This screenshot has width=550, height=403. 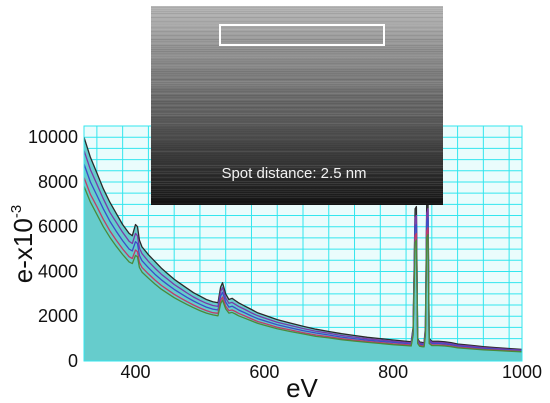 What do you see at coordinates (302, 35) in the screenshot?
I see `region-of-interest-box` at bounding box center [302, 35].